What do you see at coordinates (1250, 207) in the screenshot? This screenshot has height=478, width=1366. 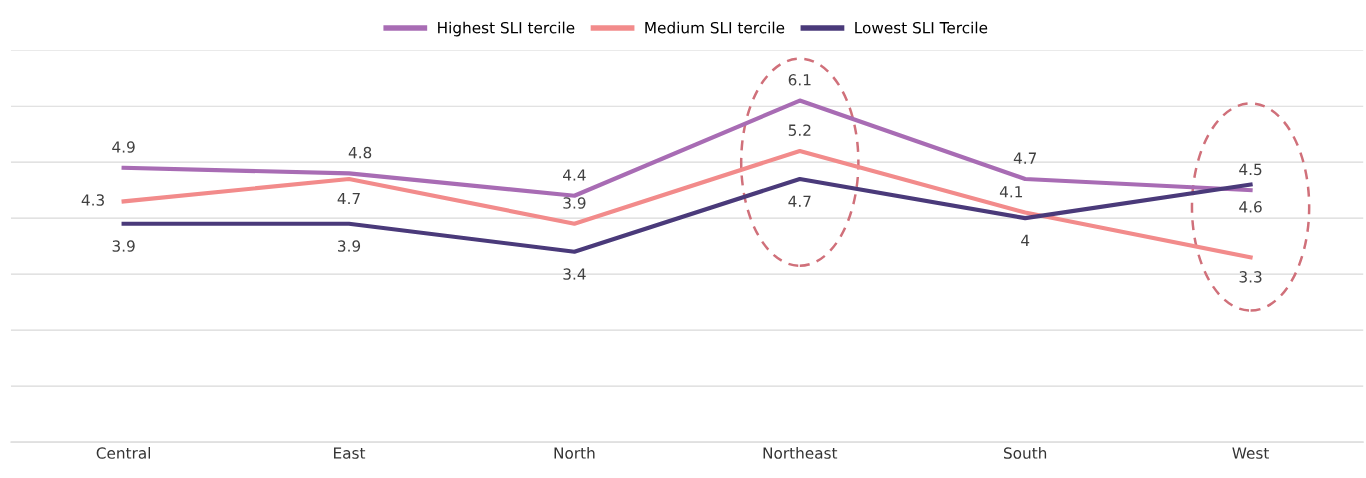 I see `data-label: 4.6` at bounding box center [1250, 207].